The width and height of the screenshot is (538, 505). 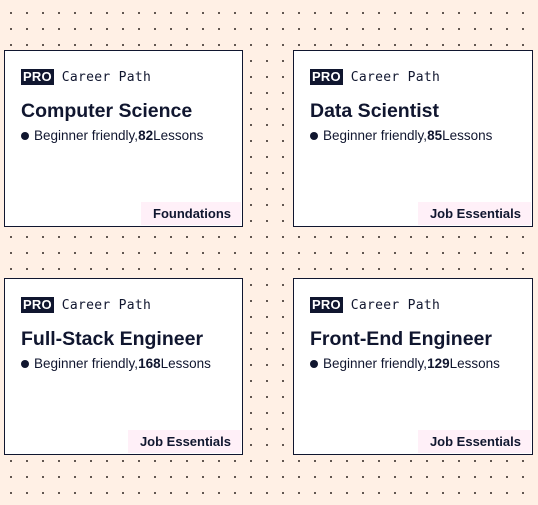 I want to click on card-info: Beginner friendly, 129 Lessons, so click(x=413, y=364).